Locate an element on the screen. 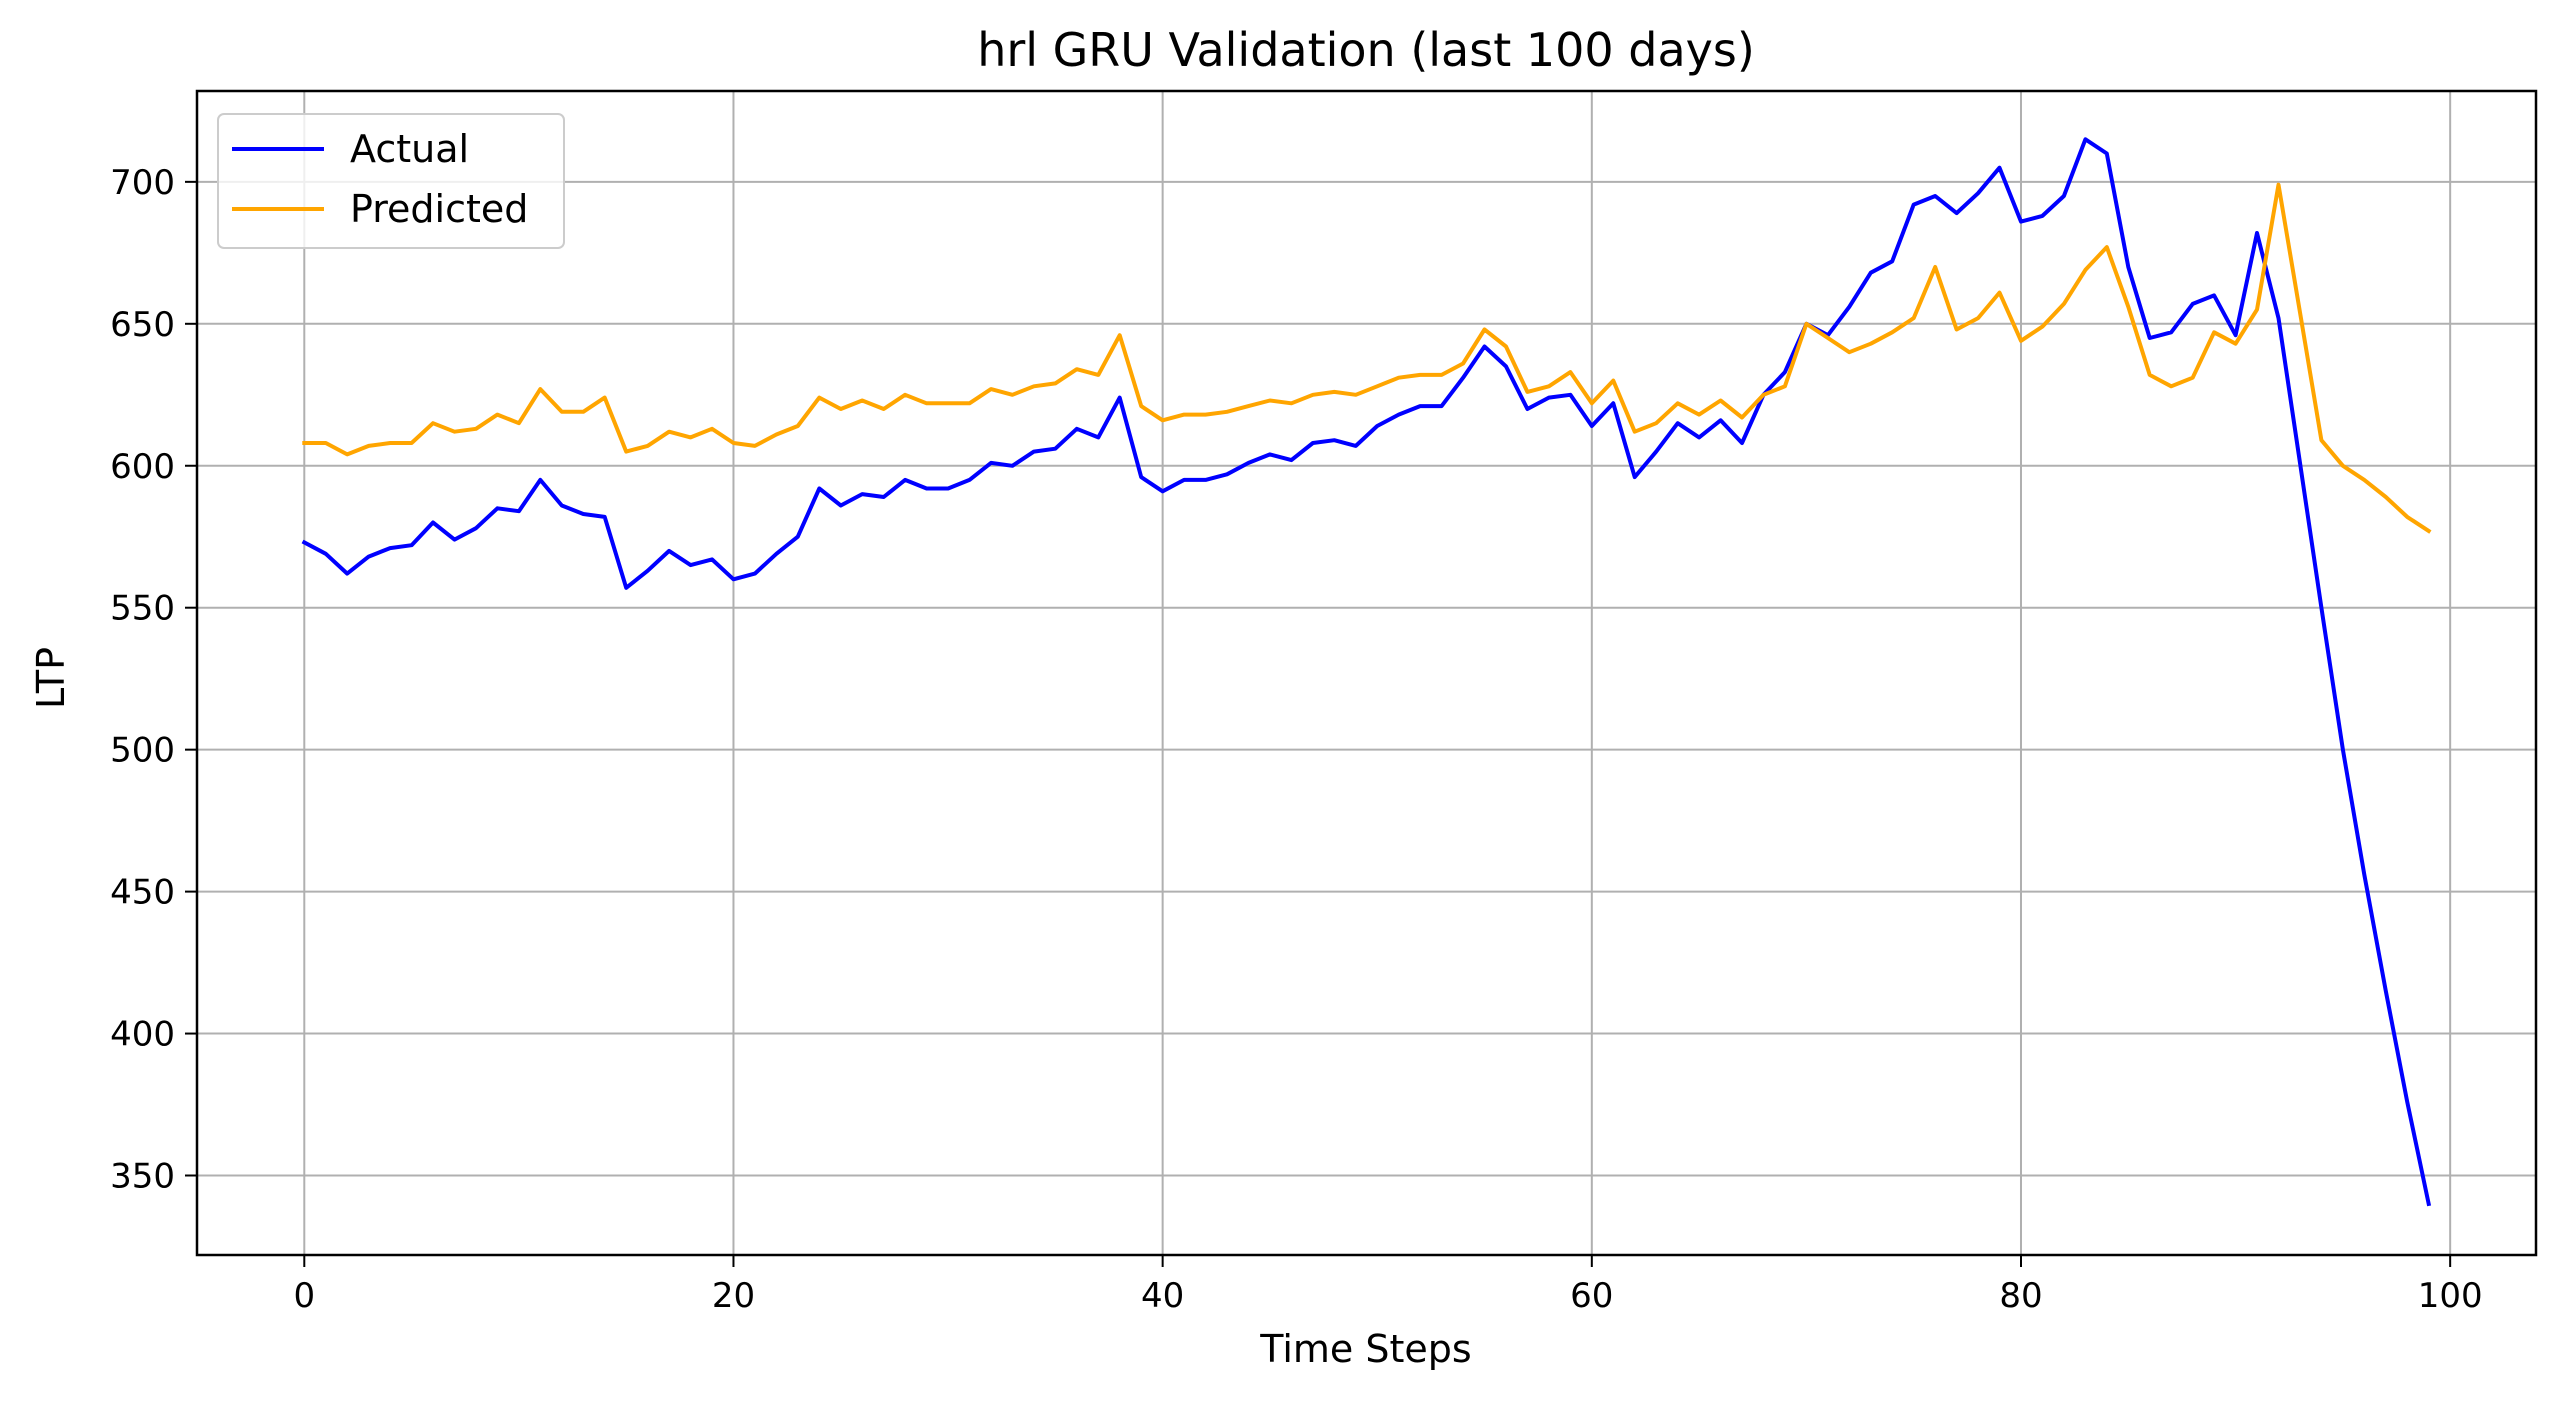  legend-label-actual: Actual is located at coordinates (409, 149).